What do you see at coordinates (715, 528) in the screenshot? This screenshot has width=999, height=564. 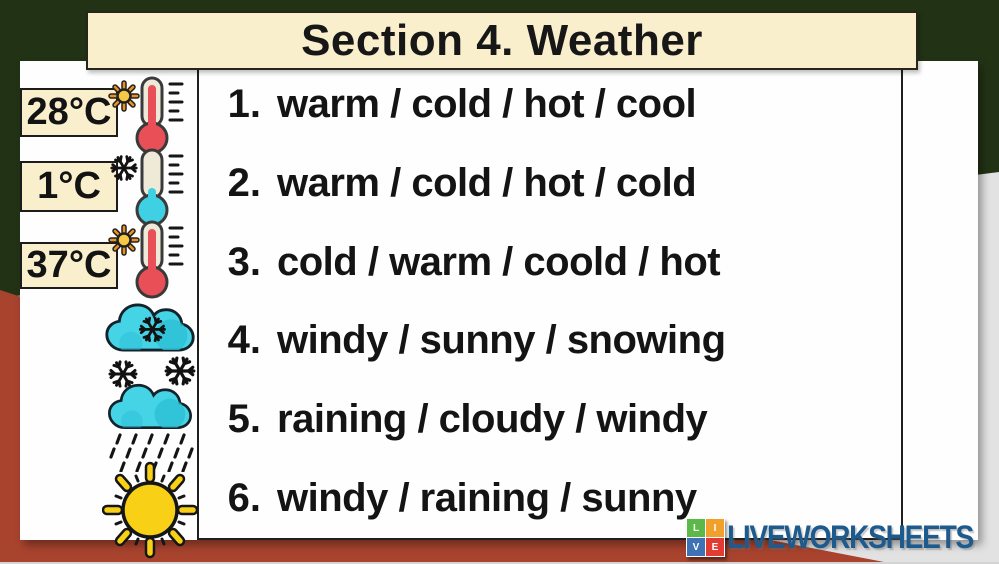 I see `logo-square-i: I` at bounding box center [715, 528].